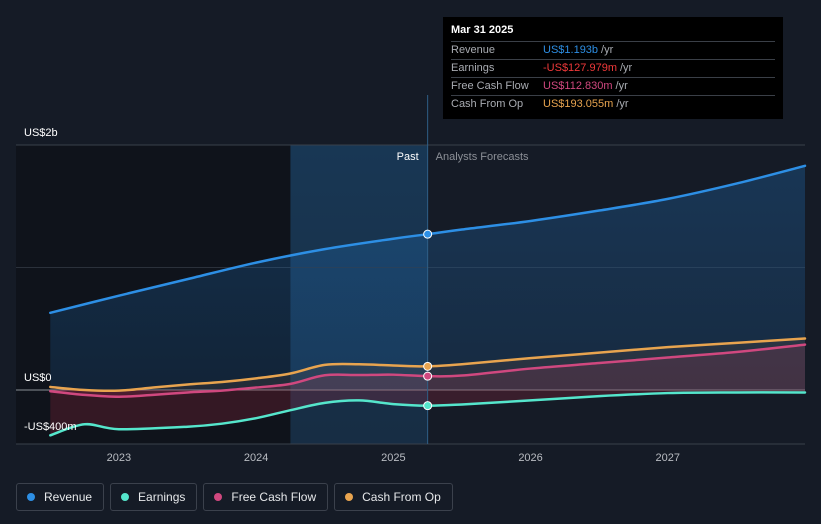  Describe the element at coordinates (578, 86) in the screenshot. I see `tooltip-value: US$112.830m` at that location.